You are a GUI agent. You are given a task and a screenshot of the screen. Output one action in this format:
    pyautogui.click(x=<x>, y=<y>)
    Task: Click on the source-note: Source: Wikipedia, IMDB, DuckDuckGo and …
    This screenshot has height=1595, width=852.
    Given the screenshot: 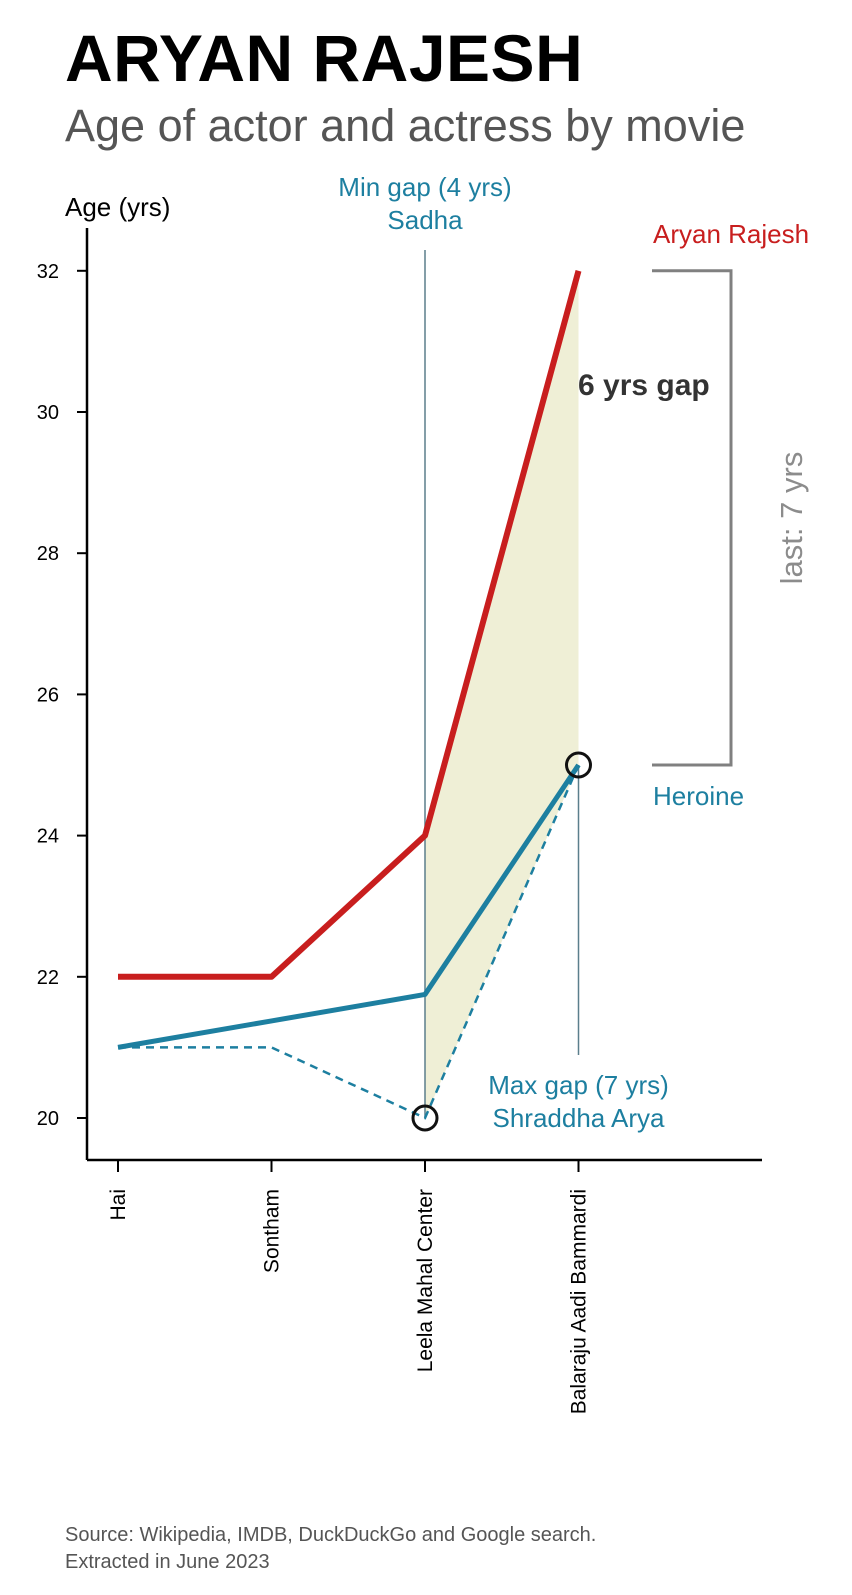 What is the action you would take?
    pyautogui.click(x=330, y=1549)
    